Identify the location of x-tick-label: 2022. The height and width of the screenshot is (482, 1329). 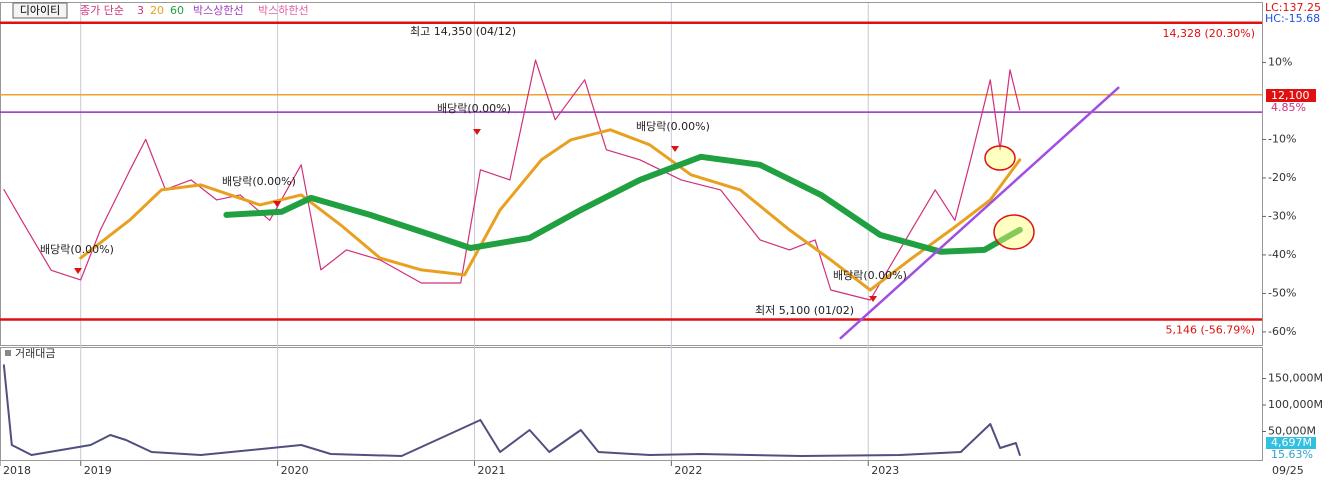
(688, 470).